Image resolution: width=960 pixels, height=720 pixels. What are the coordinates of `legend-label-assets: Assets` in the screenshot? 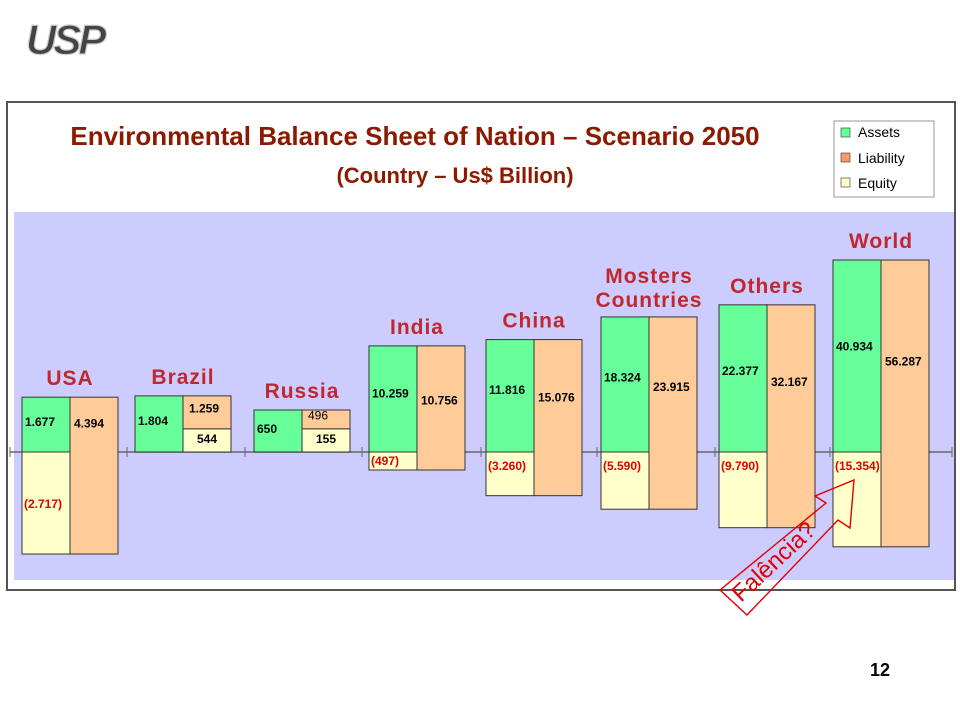 It's located at (879, 132).